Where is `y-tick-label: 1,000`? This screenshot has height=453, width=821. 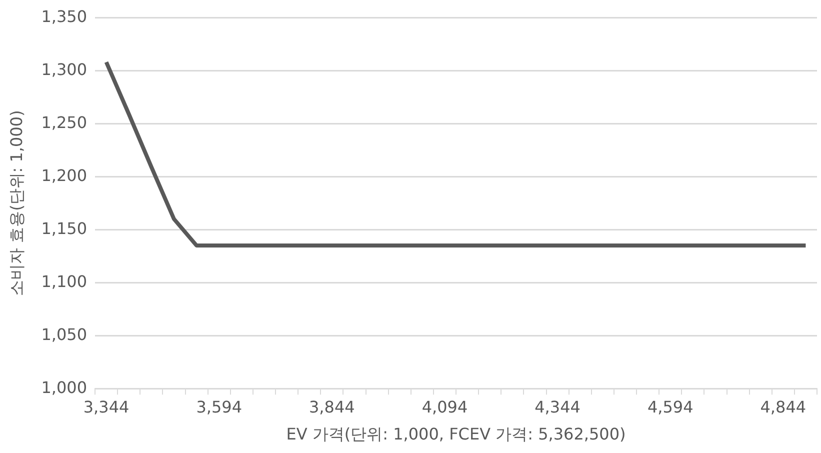
y-tick-label: 1,000 is located at coordinates (64, 387).